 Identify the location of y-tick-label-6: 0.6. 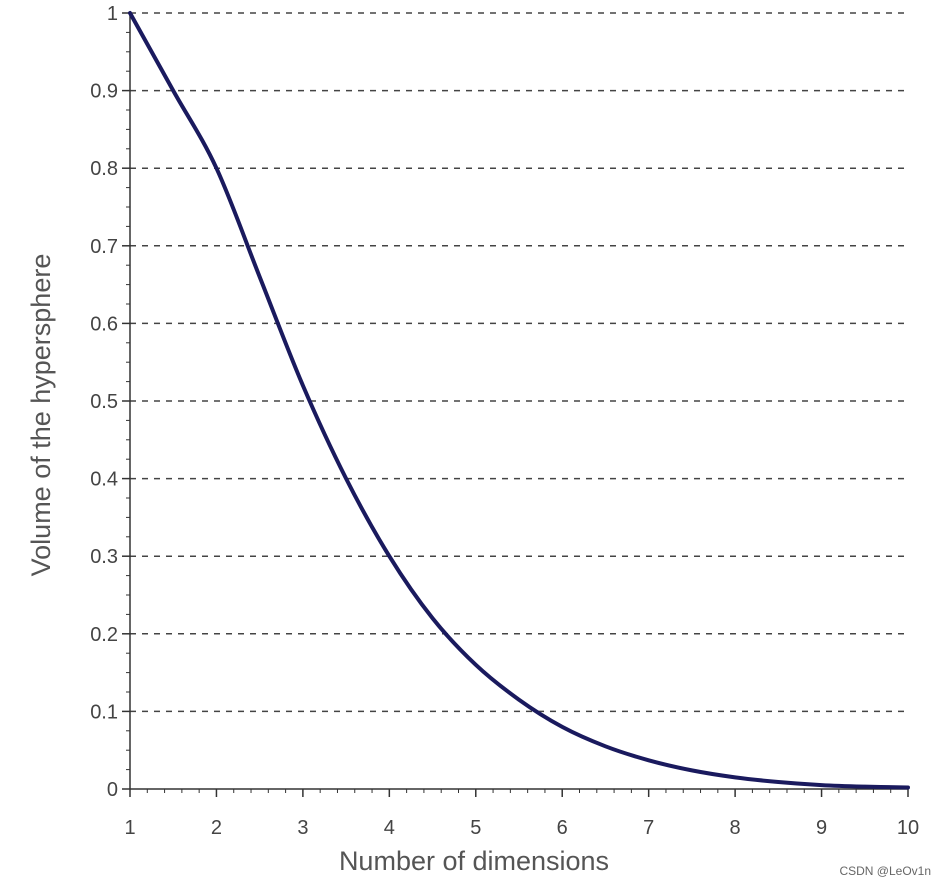
(104, 324).